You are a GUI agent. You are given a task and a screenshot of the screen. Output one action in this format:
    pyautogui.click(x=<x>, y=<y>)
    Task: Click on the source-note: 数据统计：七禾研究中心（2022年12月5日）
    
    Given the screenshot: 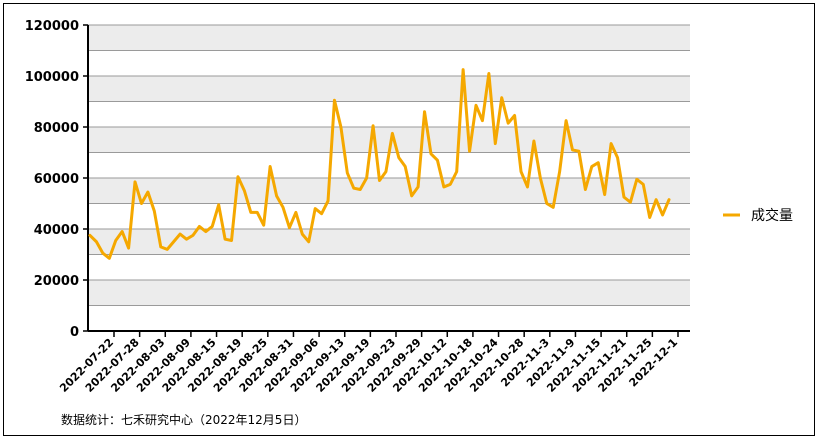 What is the action you would take?
    pyautogui.click(x=184, y=420)
    